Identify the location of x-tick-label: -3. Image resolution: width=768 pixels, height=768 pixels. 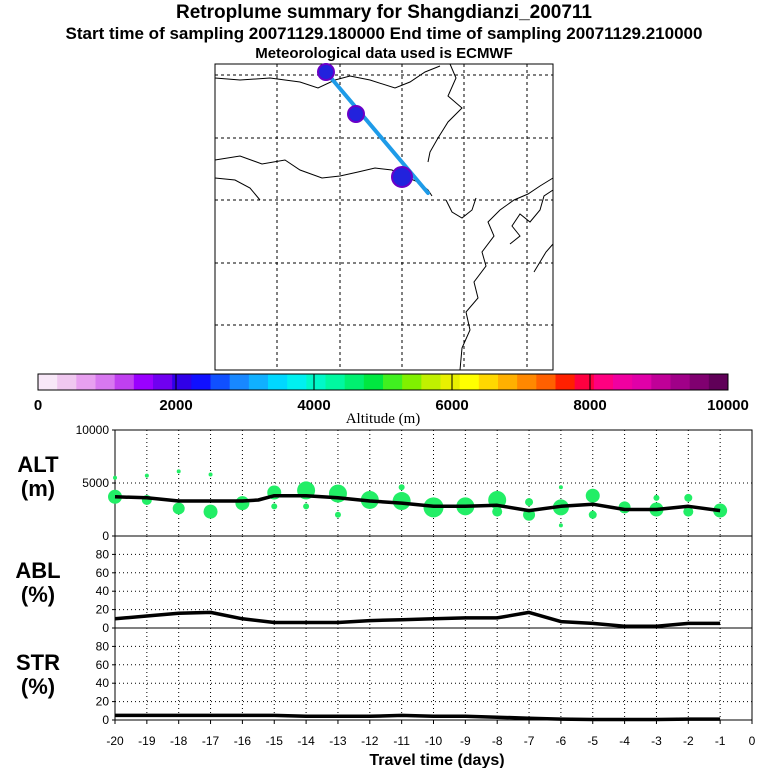
(656, 741).